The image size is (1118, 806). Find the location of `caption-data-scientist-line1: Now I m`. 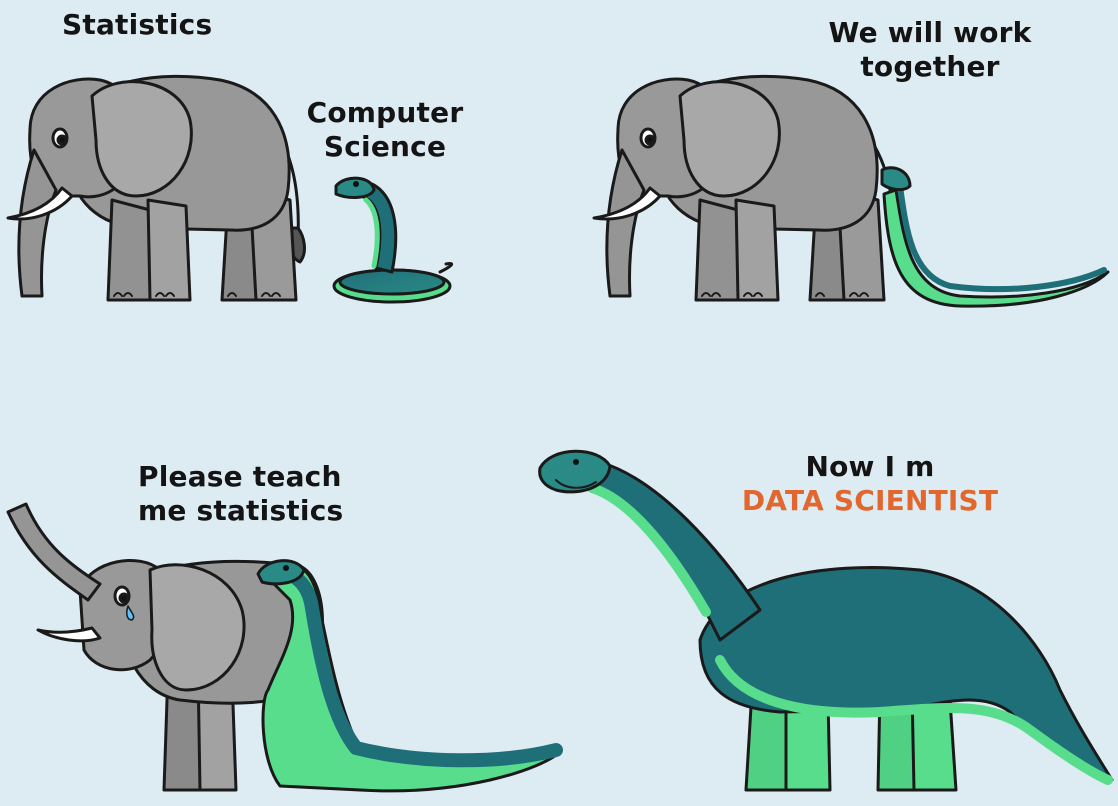

caption-data-scientist-line1: Now I m is located at coordinates (870, 466).